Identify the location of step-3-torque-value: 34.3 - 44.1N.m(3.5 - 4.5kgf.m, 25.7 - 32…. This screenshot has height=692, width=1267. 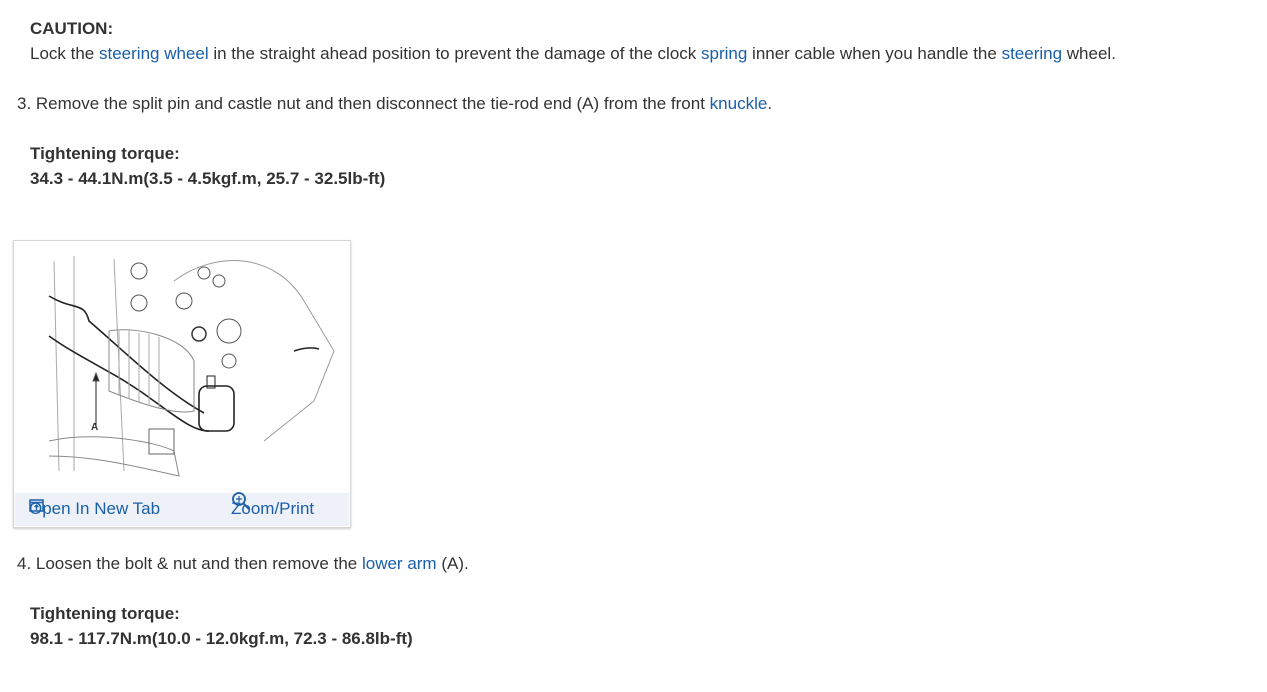
(208, 178).